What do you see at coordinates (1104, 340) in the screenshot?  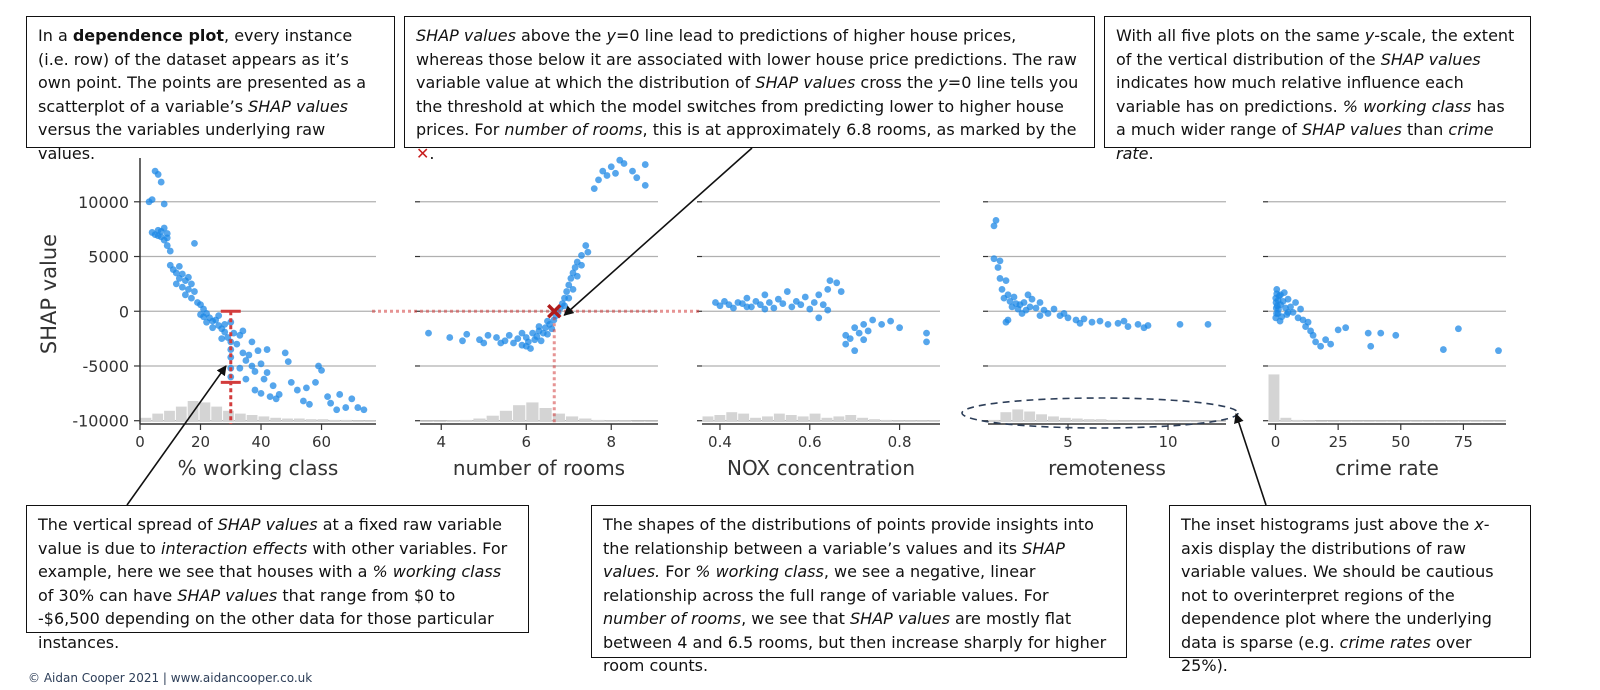 I see `panel-4: 5 10 remoteness` at bounding box center [1104, 340].